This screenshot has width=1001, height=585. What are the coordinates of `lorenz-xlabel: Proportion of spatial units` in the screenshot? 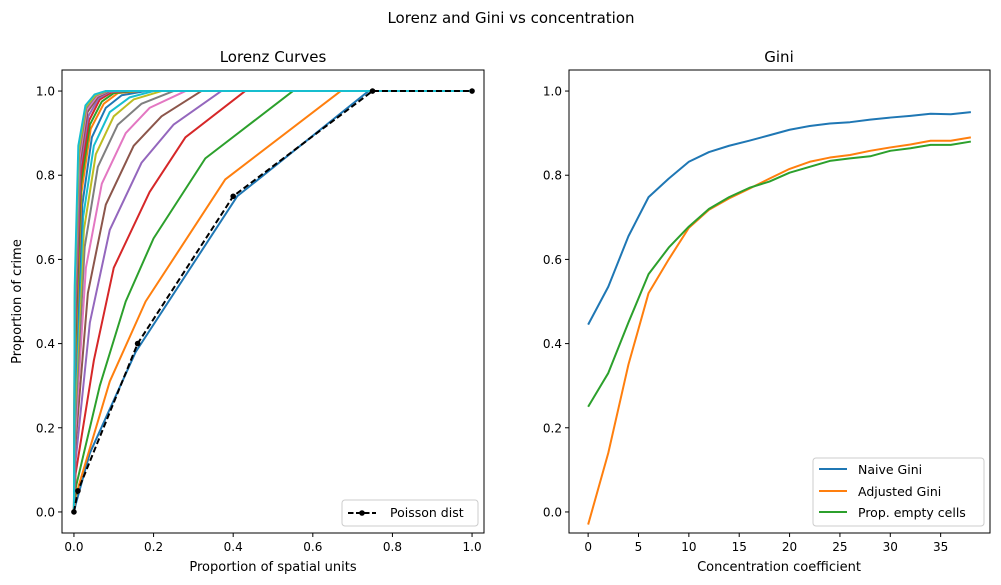 It's located at (272, 567).